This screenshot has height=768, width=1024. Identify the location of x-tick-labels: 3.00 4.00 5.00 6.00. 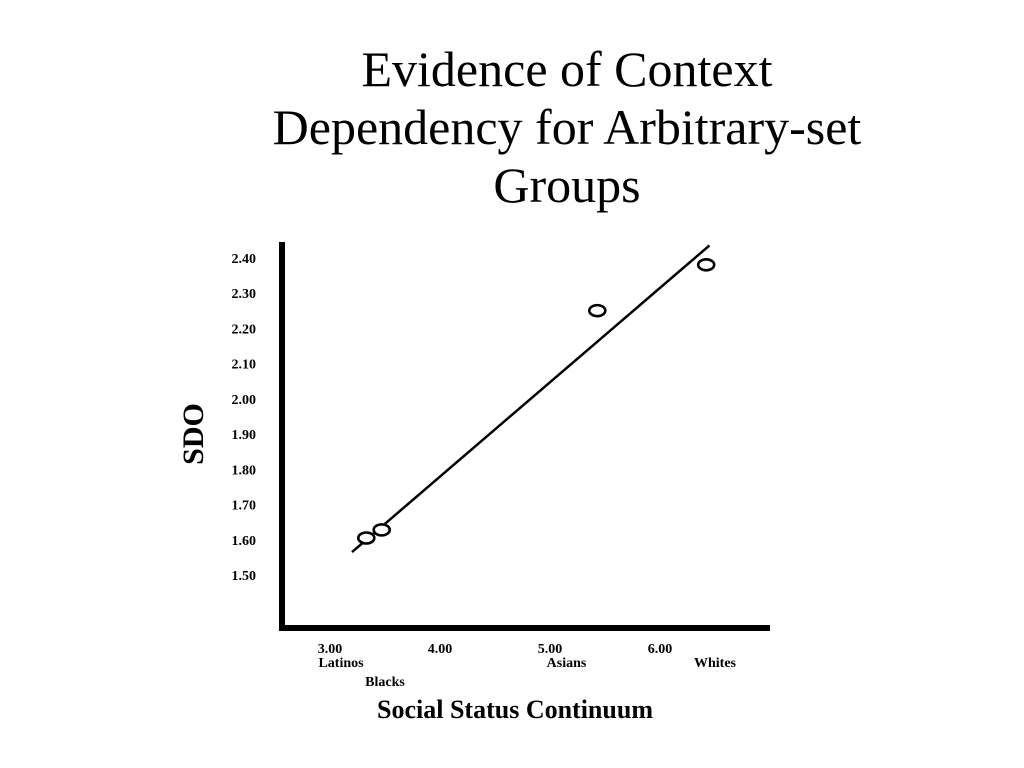
(495, 649).